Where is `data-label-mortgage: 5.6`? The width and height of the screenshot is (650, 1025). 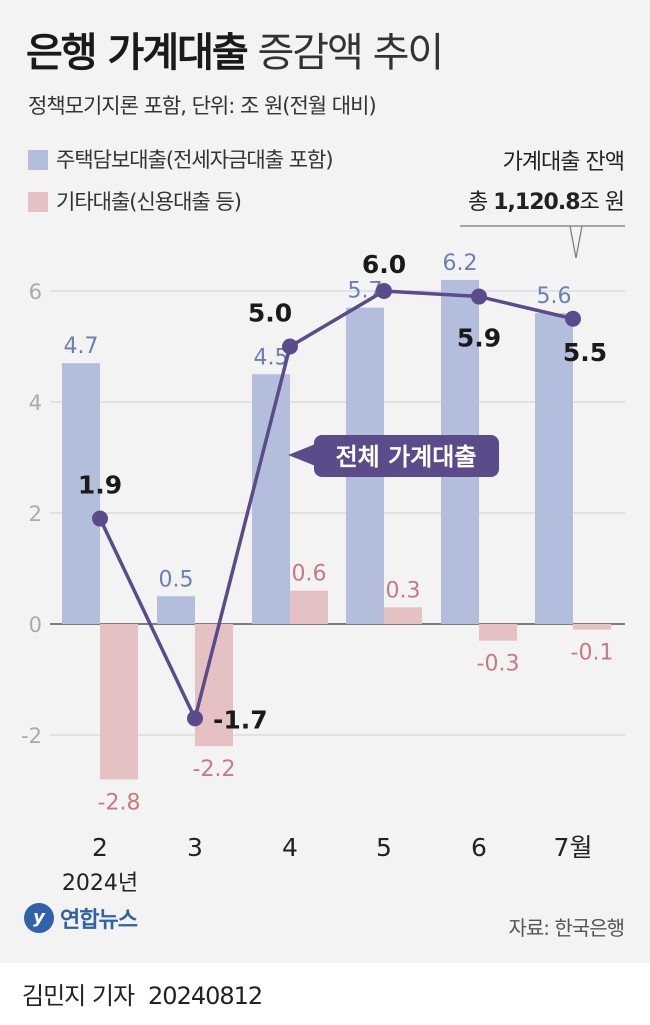 data-label-mortgage: 5.6 is located at coordinates (554, 296).